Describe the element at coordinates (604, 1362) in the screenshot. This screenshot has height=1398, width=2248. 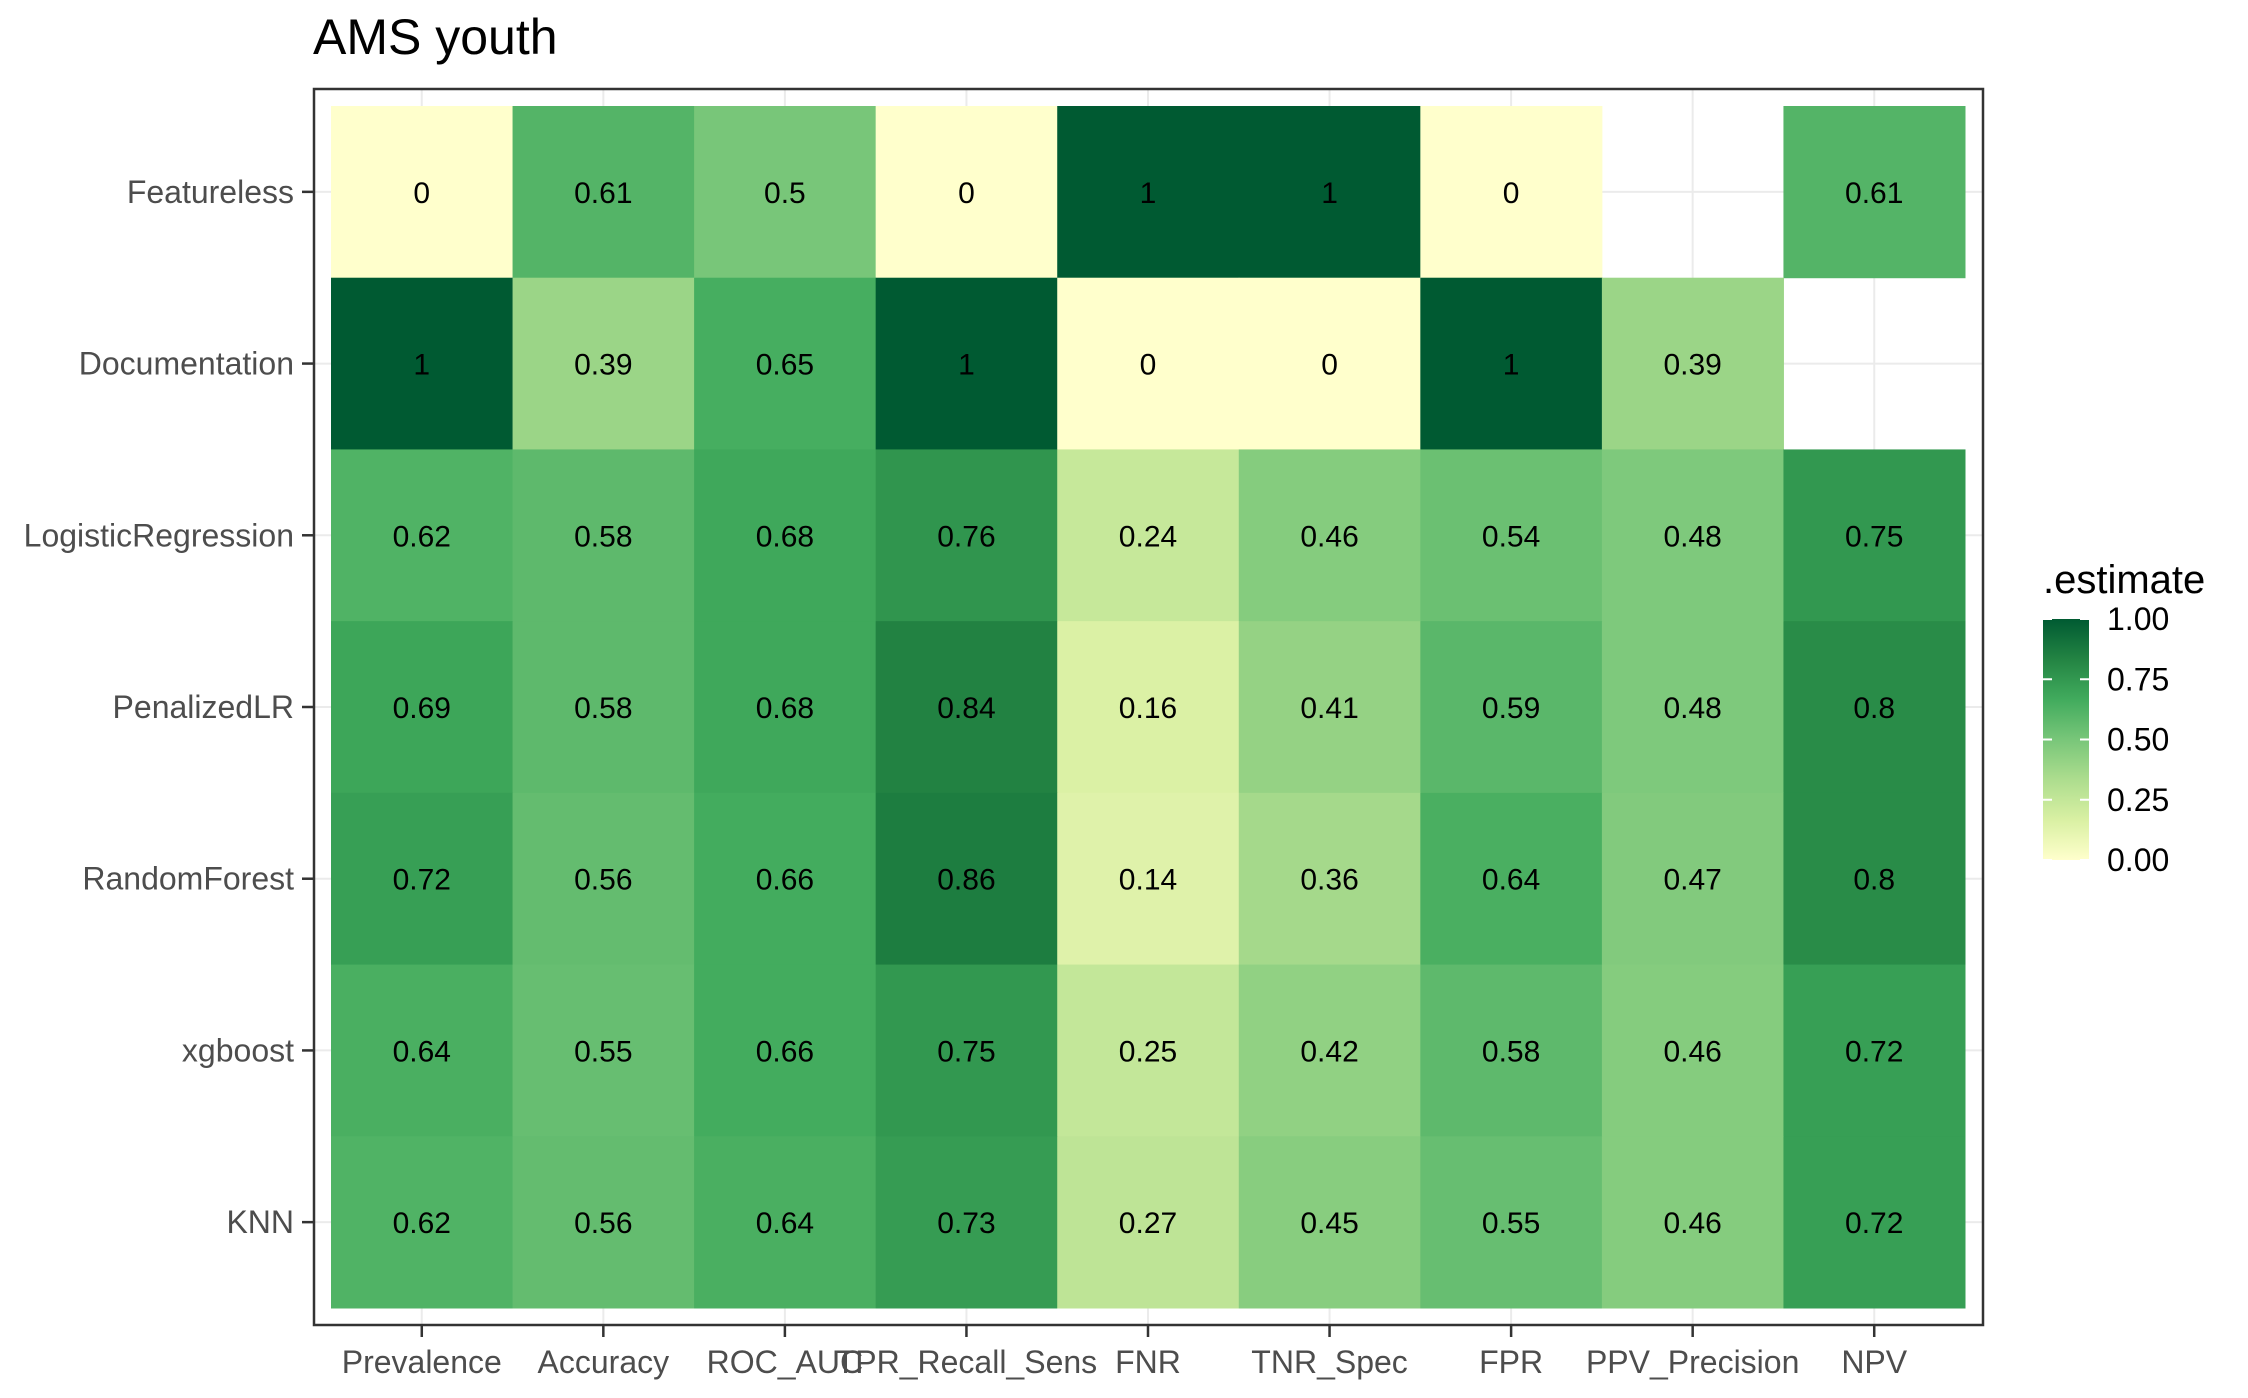
I see `x-tick-label: Accuracy` at that location.